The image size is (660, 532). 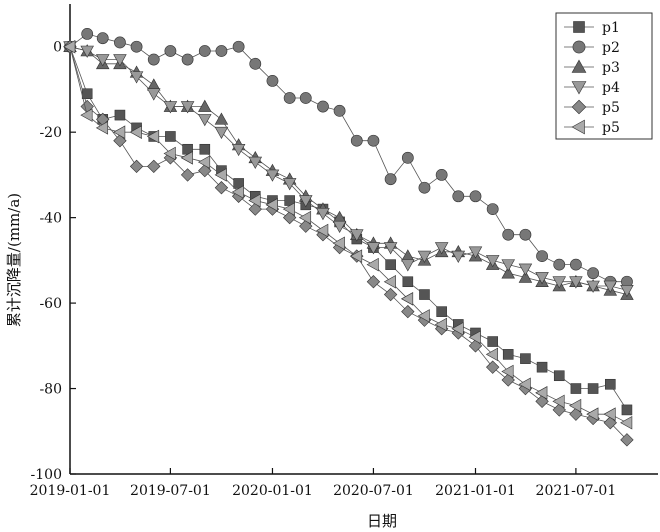 I want to click on x-tick-label: 2019-07-01, so click(x=170, y=491).